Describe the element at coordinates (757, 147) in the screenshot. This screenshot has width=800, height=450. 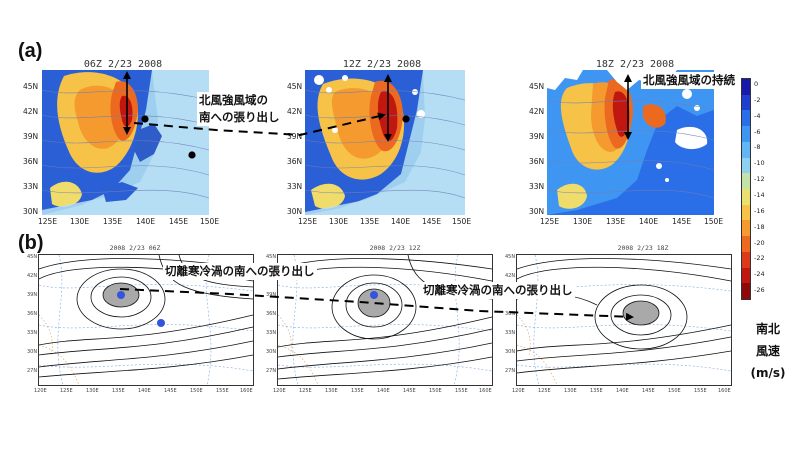
I see `colorbar-tick-label: -8` at that location.